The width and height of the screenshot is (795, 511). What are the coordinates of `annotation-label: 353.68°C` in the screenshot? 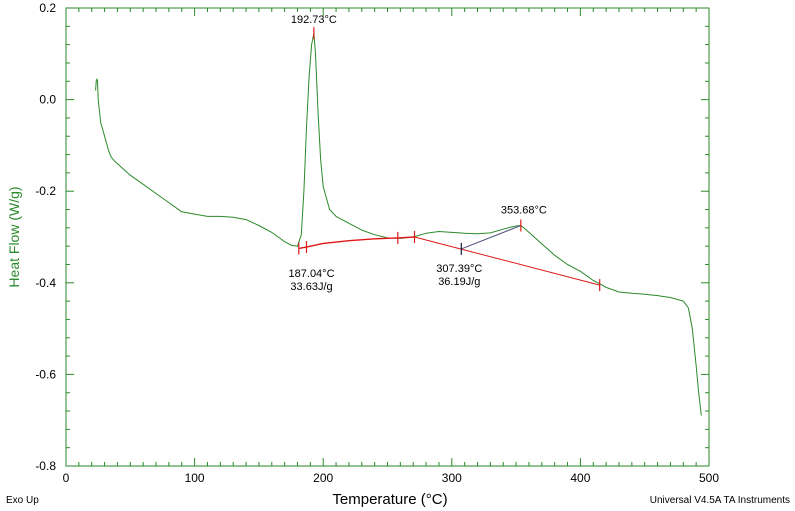 It's located at (524, 211).